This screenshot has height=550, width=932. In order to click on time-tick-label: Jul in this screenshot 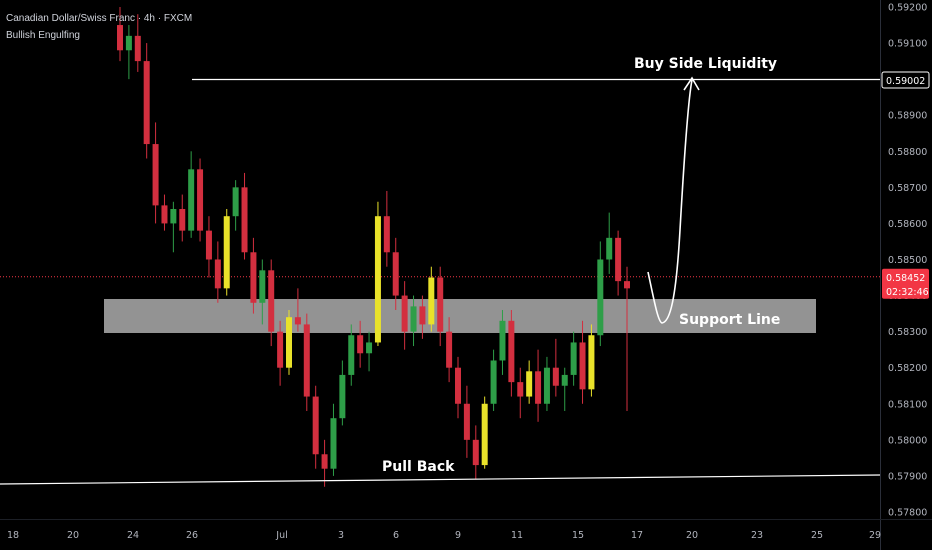, I will do `click(281, 535)`.